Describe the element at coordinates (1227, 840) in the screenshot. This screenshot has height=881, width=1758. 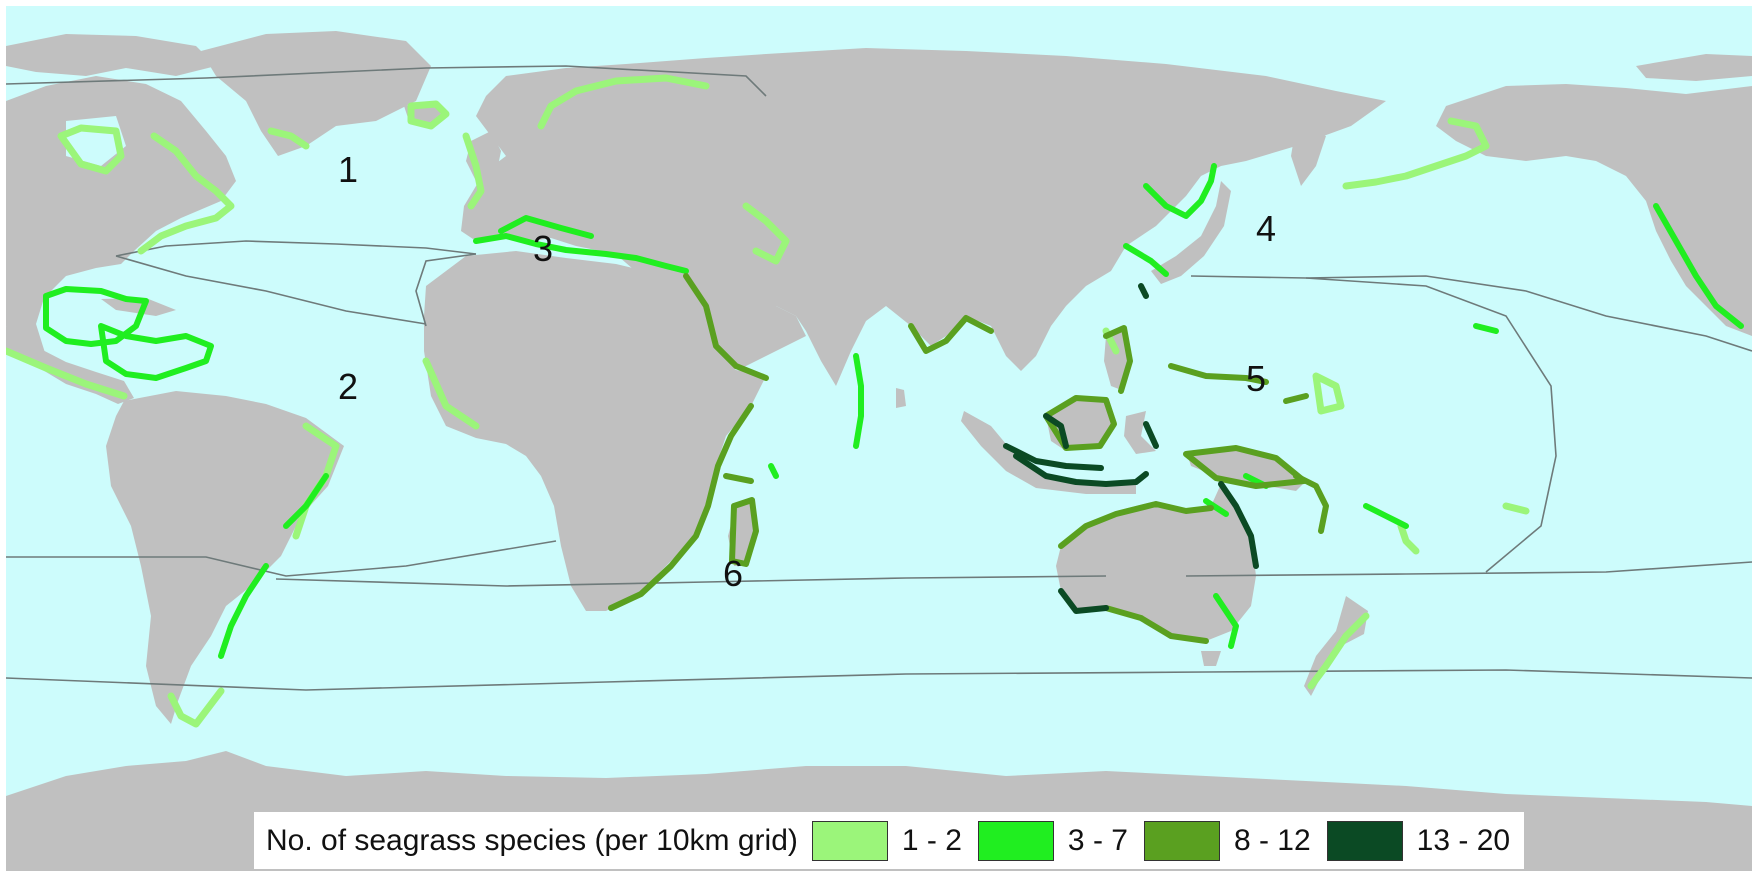
I see `legend-item-8-12: 8 - 12` at that location.